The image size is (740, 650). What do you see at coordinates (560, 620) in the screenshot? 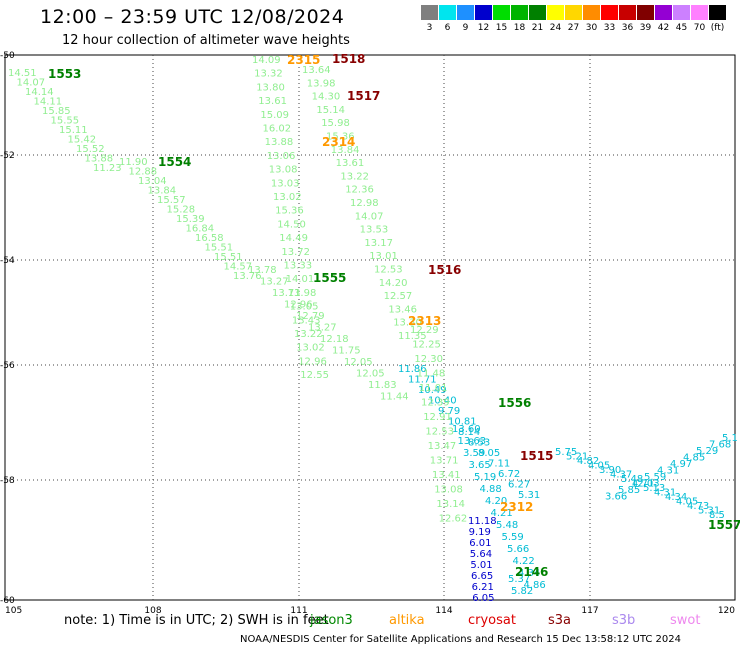
I see `satellite-legend-s3a: s3a` at bounding box center [560, 620].